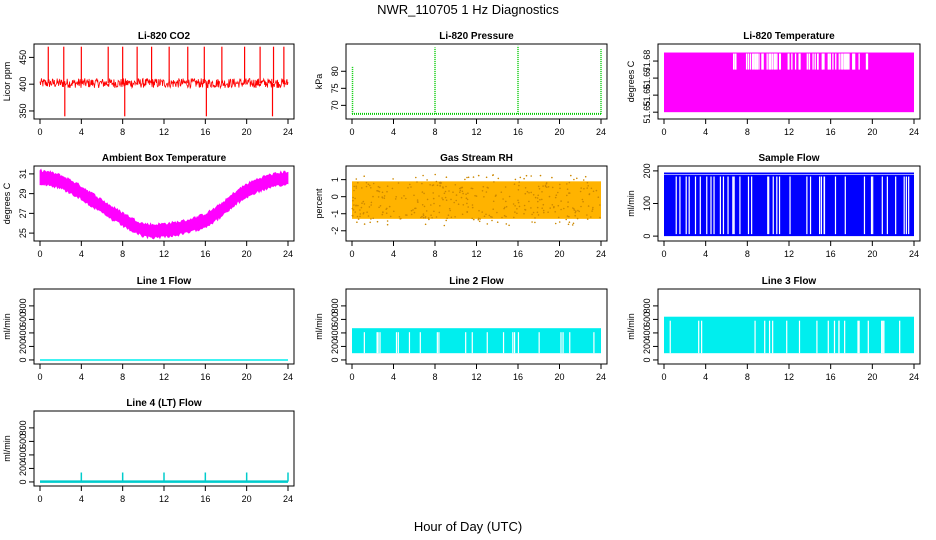  I want to click on y-tick-label: 450, so click(23, 57).